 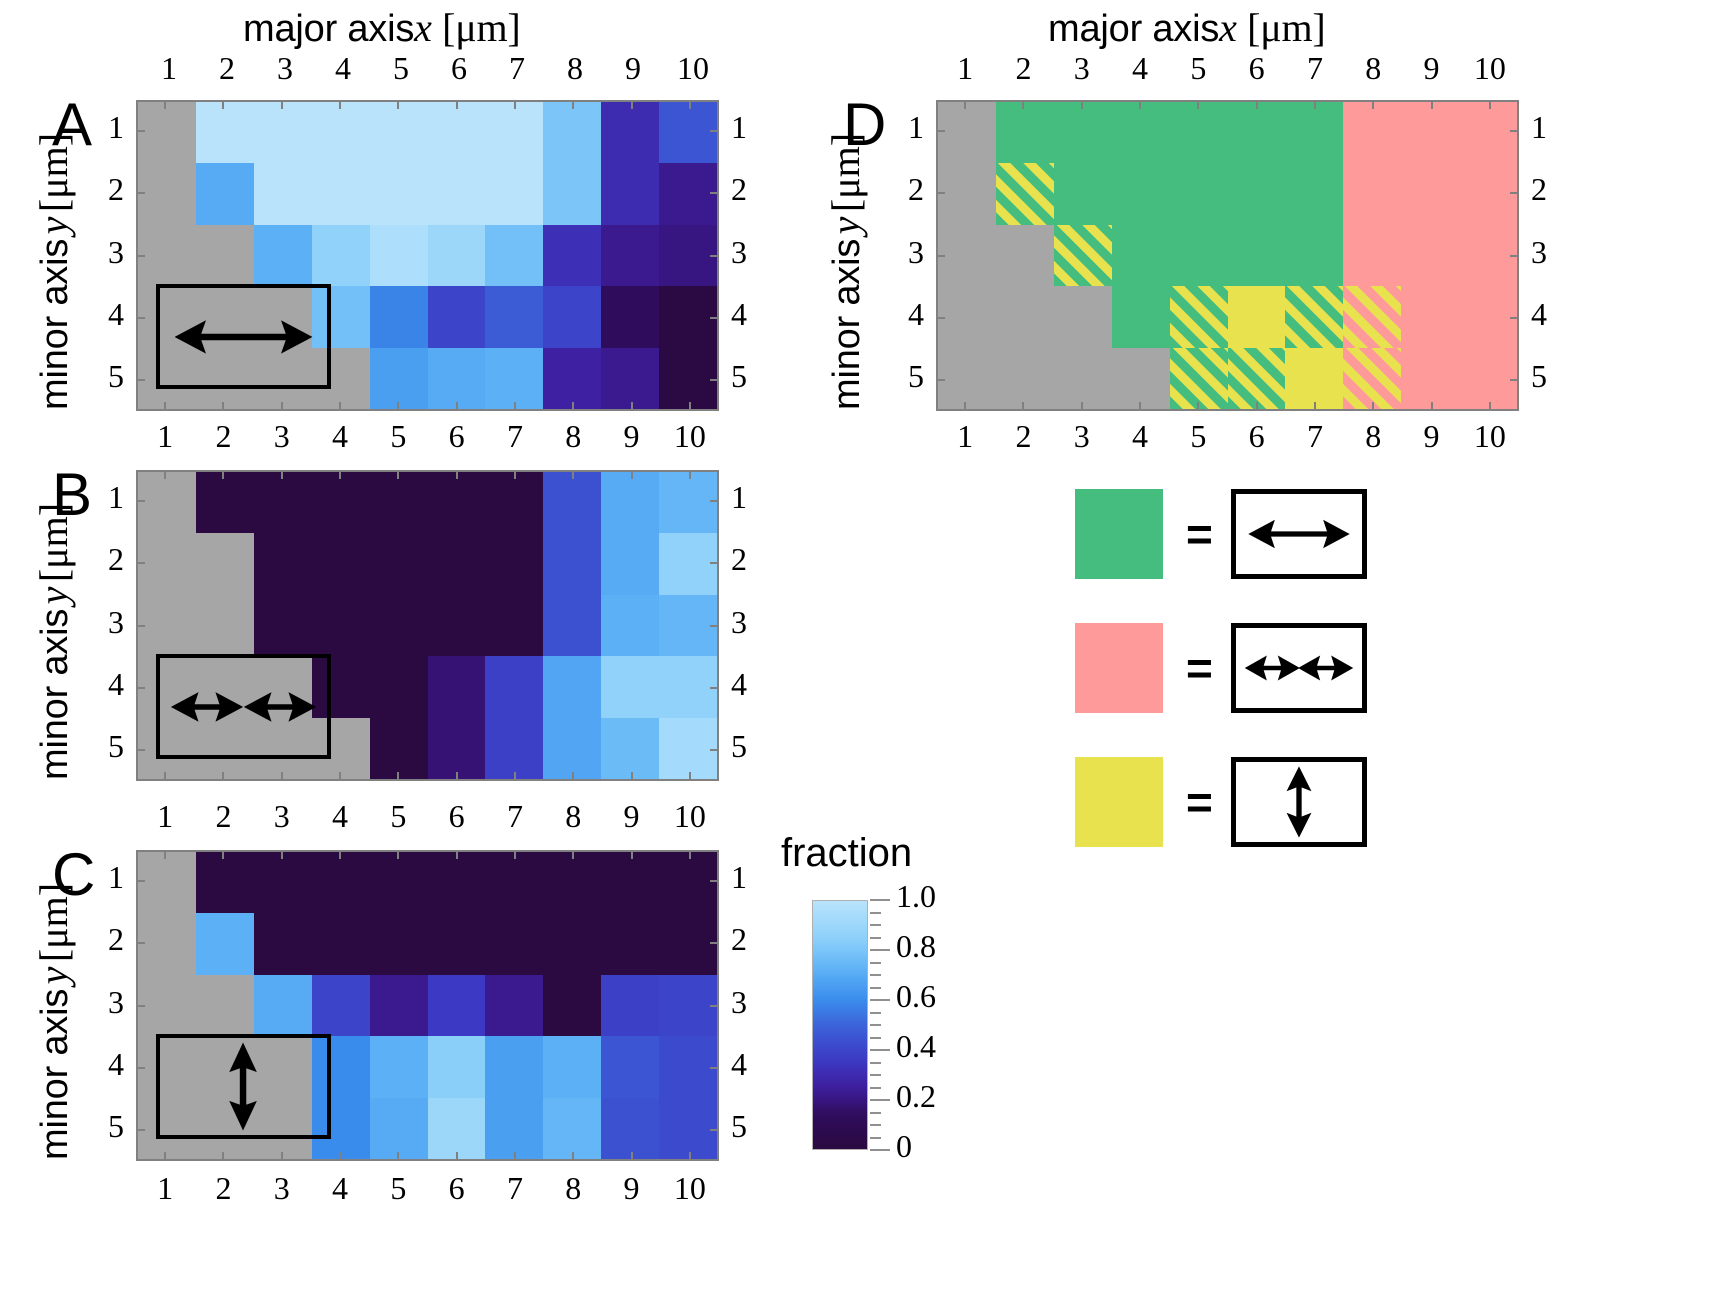 I want to click on legend-icon-box-vertical-arrow, so click(x=1299, y=802).